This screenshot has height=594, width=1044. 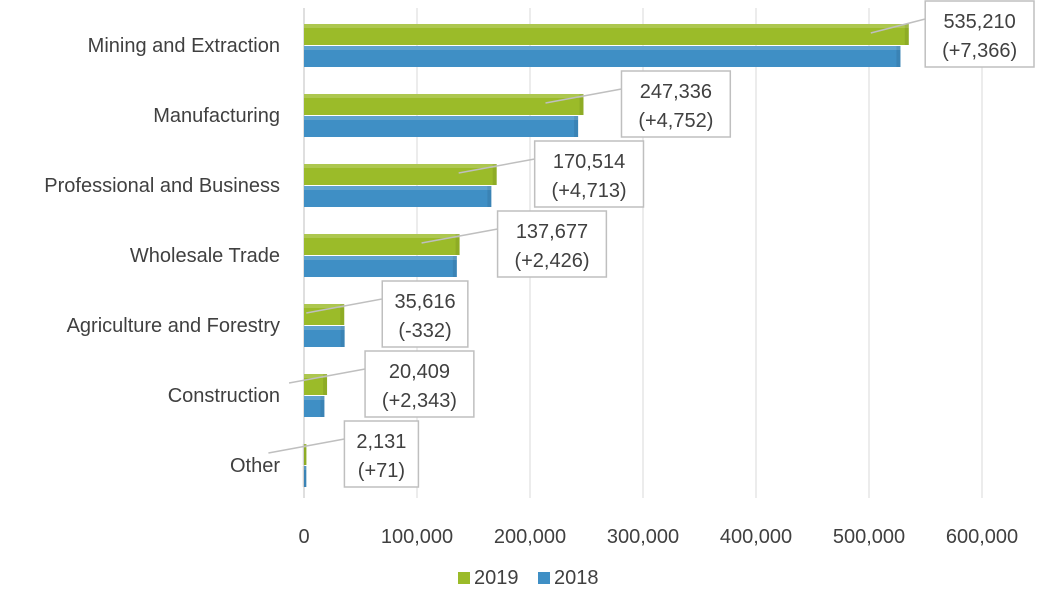 What do you see at coordinates (544, 578) in the screenshot?
I see `legend-swatch-2018` at bounding box center [544, 578].